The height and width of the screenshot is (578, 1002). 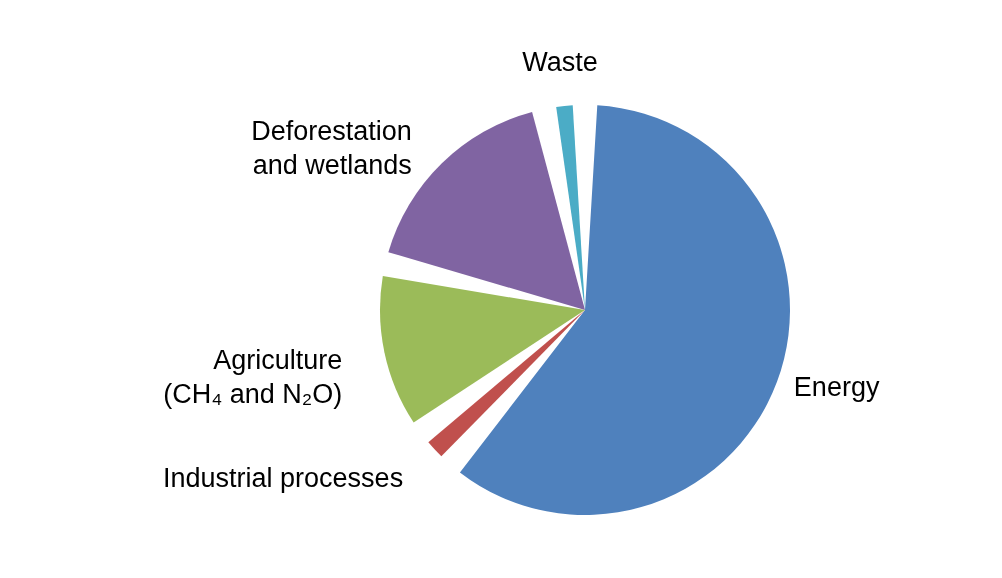 What do you see at coordinates (253, 377) in the screenshot?
I see `slice-label: Agriculture (CH₄ and N₂O)` at bounding box center [253, 377].